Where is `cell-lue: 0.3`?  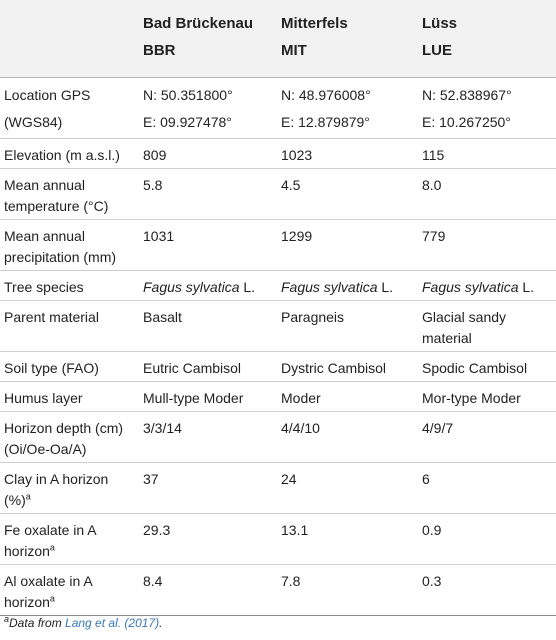 cell-lue: 0.3 is located at coordinates (487, 590).